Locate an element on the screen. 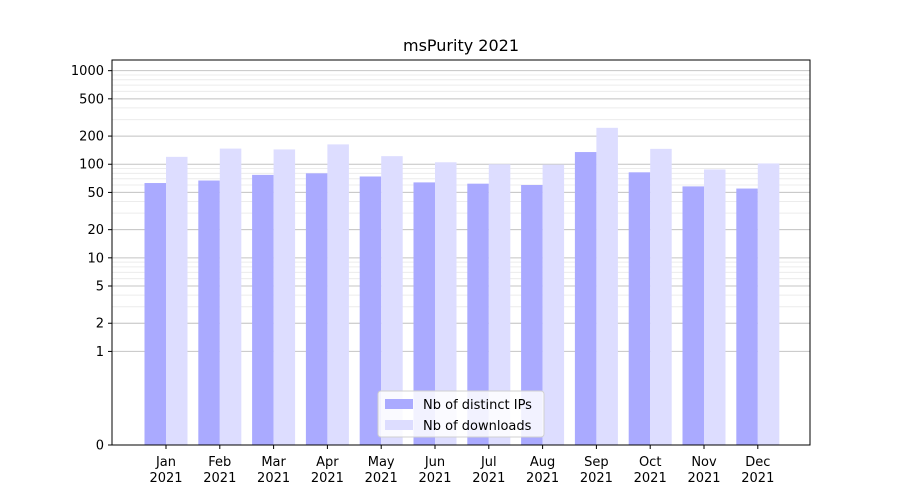  x-tick-label-month: May is located at coordinates (381, 462).